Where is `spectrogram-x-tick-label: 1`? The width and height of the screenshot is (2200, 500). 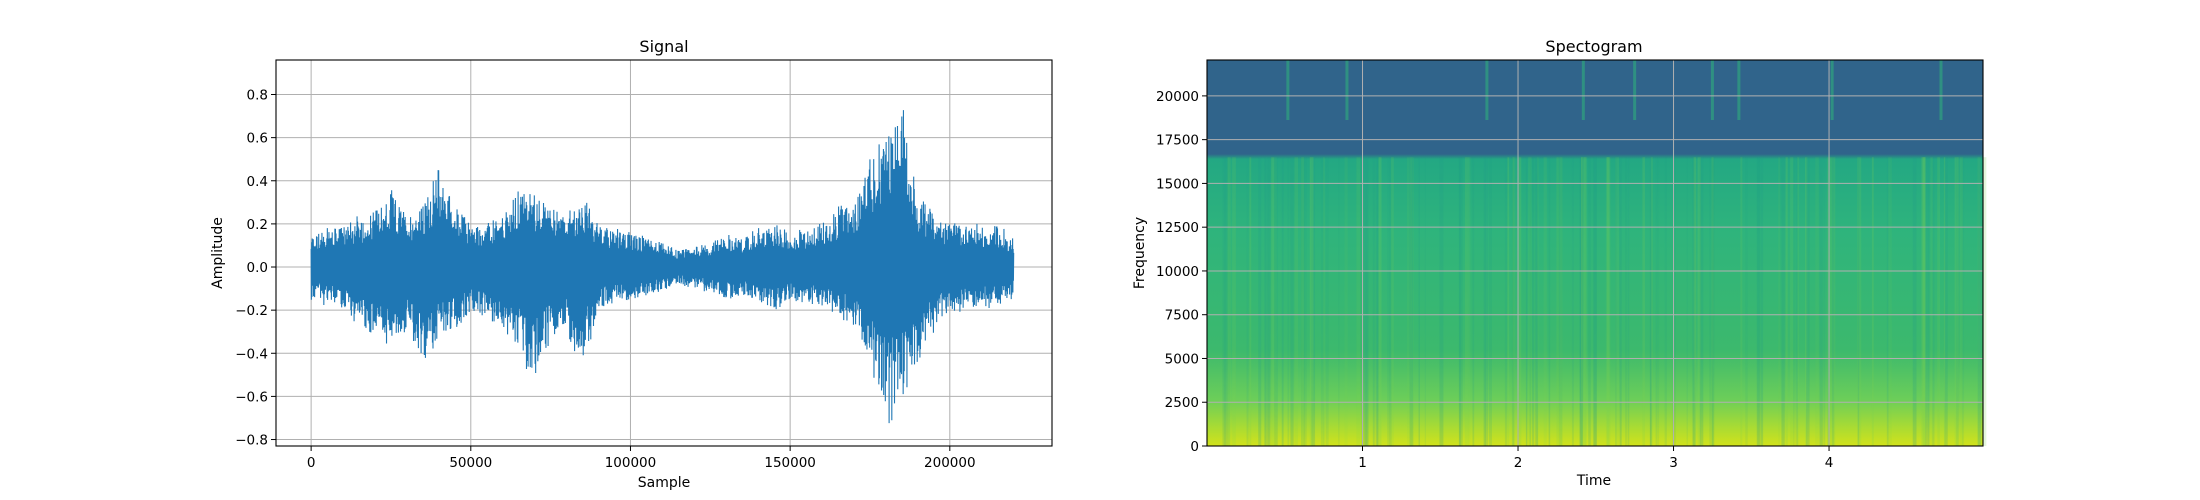
spectrogram-x-tick-label: 1 is located at coordinates (1362, 463).